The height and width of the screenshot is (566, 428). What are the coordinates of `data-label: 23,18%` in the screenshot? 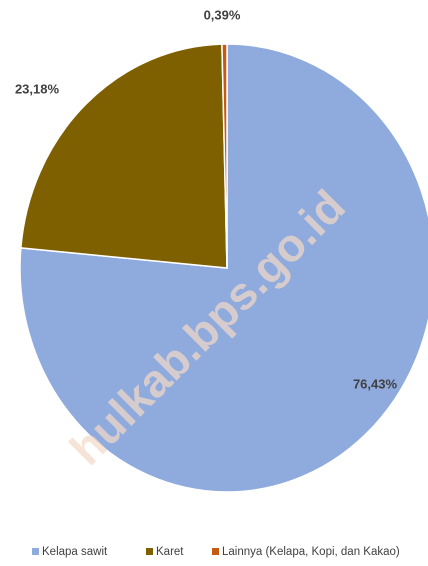 It's located at (37, 88).